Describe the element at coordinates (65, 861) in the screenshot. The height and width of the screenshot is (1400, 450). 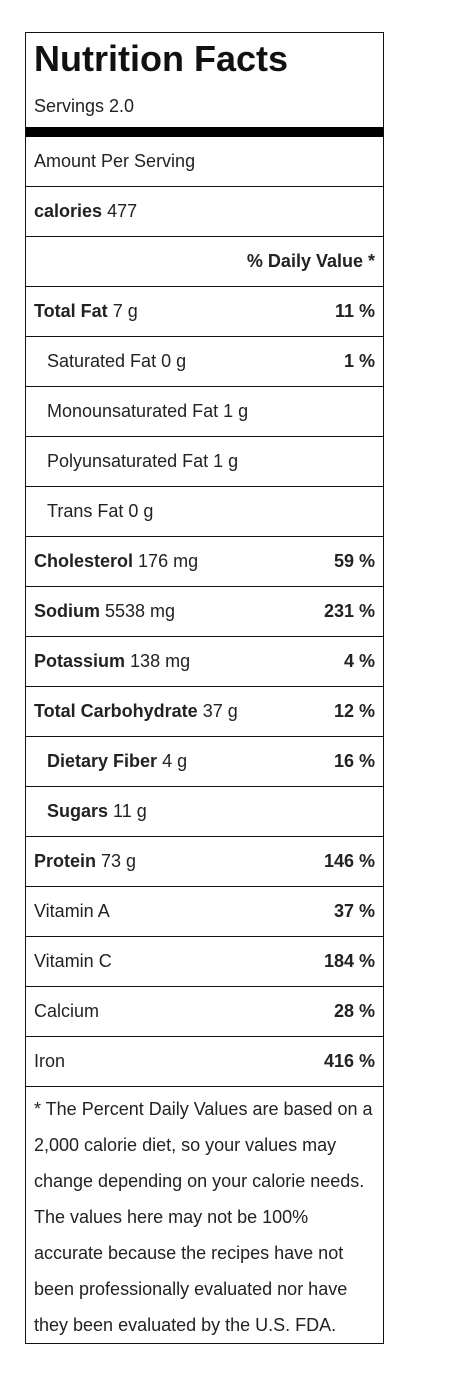
I see `nutrient-name: Protein` at that location.